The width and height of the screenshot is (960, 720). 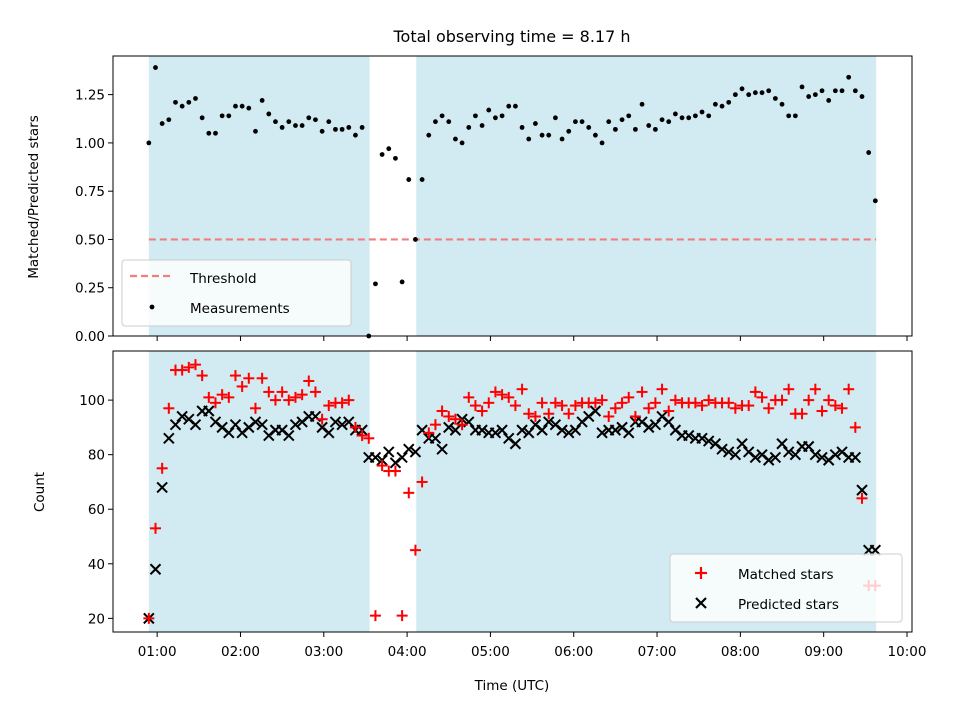 I want to click on y-tick-label: 1.25, so click(x=90, y=96).